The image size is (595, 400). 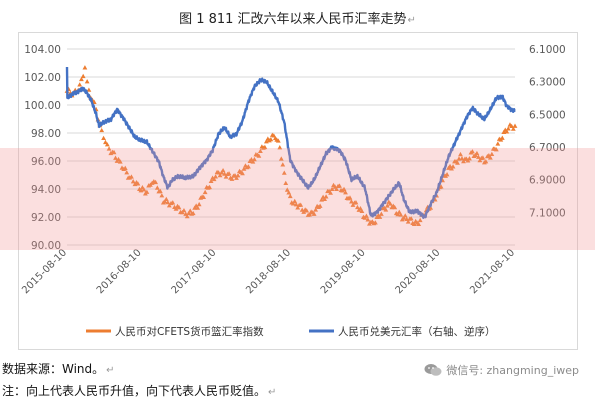 What do you see at coordinates (417, 331) in the screenshot?
I see `legend-label-usd: 人民币兑美元汇率（右轴、逆序）` at bounding box center [417, 331].